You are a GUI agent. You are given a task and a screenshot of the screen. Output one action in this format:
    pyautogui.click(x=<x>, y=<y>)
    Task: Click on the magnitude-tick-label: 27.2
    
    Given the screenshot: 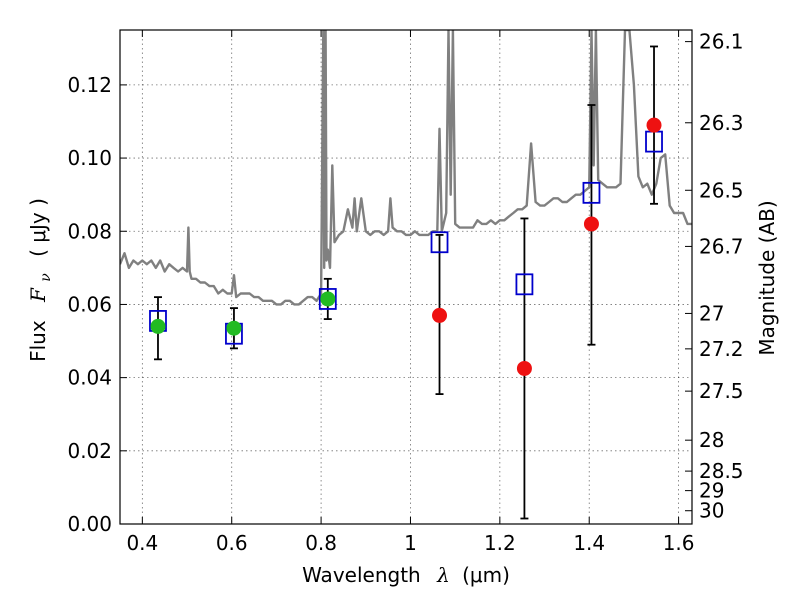 What is the action you would take?
    pyautogui.click(x=721, y=349)
    